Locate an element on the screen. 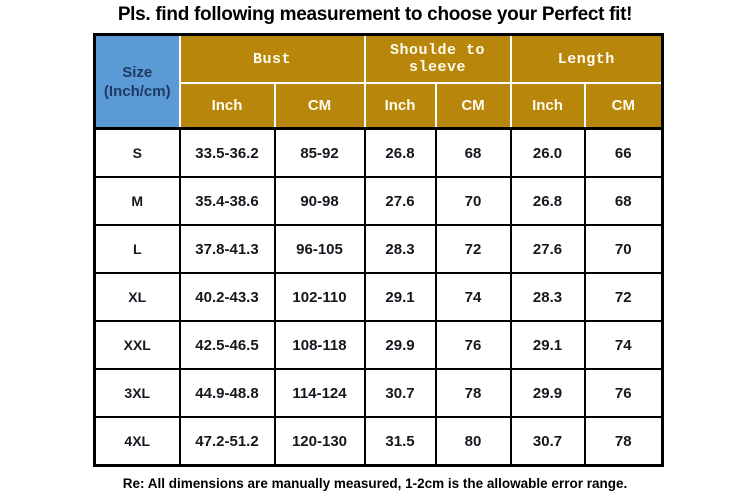 Image resolution: width=750 pixels, height=500 pixels. unit-header-row: Inch CM Inch CM Inch CM is located at coordinates (379, 106).